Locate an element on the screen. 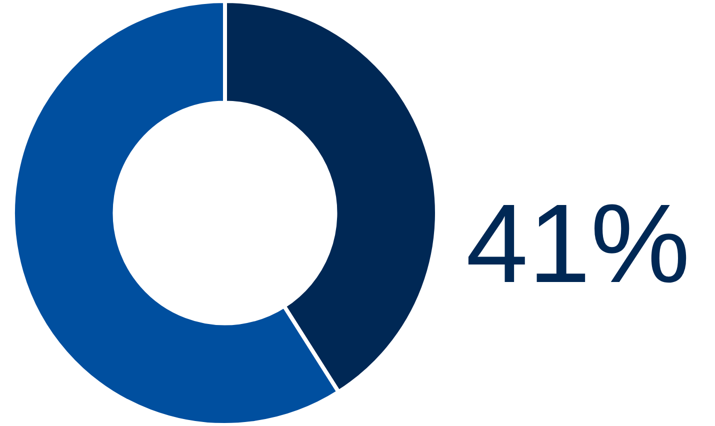 The width and height of the screenshot is (715, 426). data-label: 41% is located at coordinates (578, 243).